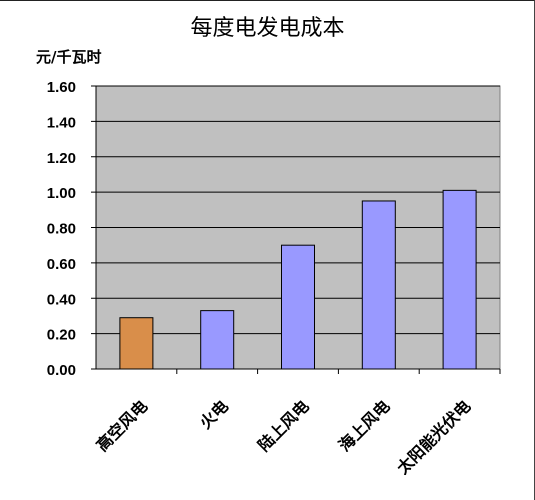  What do you see at coordinates (61, 370) in the screenshot?
I see `y-tick-label: 0.00` at bounding box center [61, 370].